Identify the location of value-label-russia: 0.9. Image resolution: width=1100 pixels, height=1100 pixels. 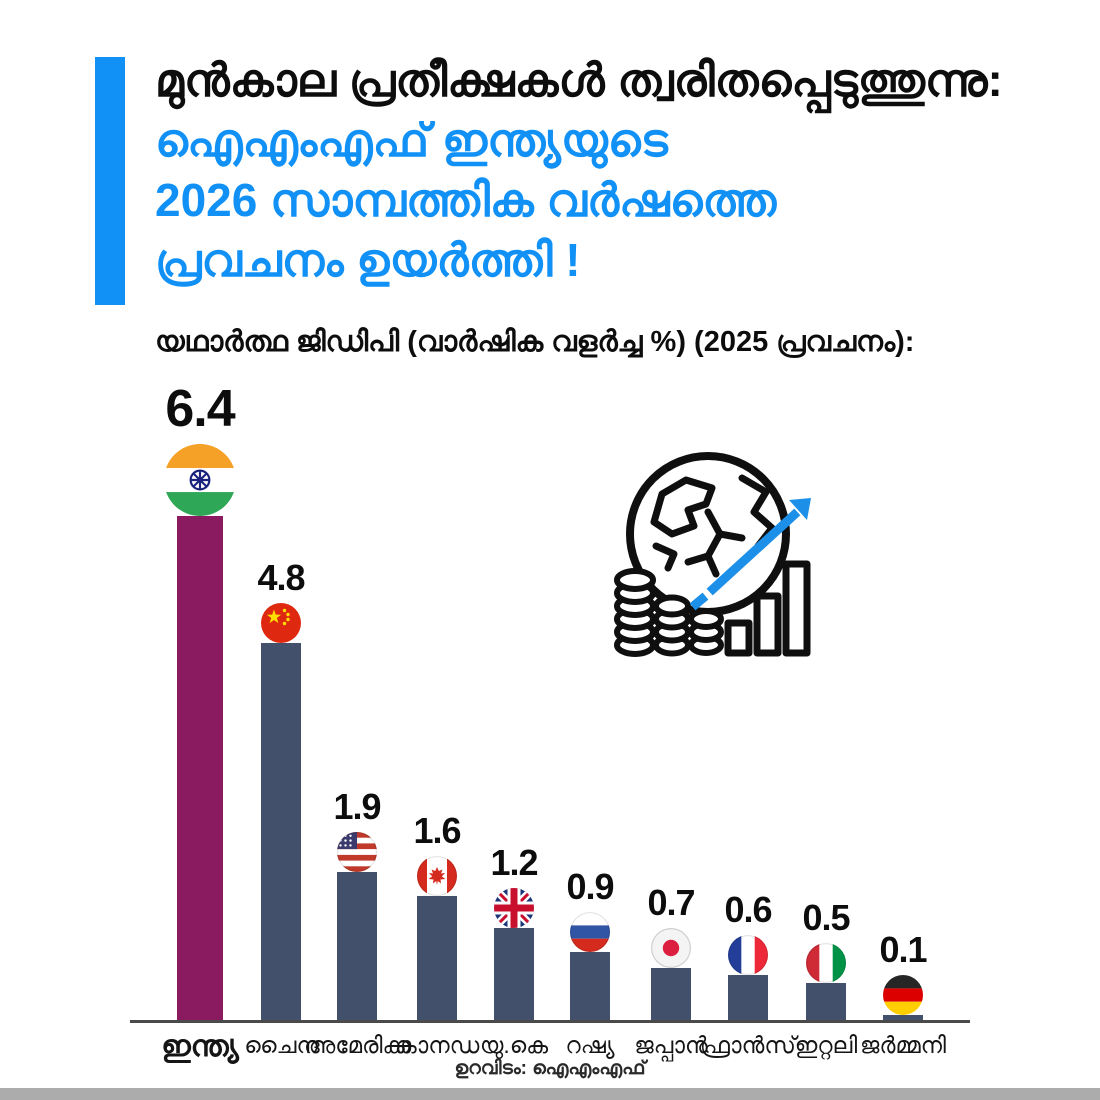
(590, 886).